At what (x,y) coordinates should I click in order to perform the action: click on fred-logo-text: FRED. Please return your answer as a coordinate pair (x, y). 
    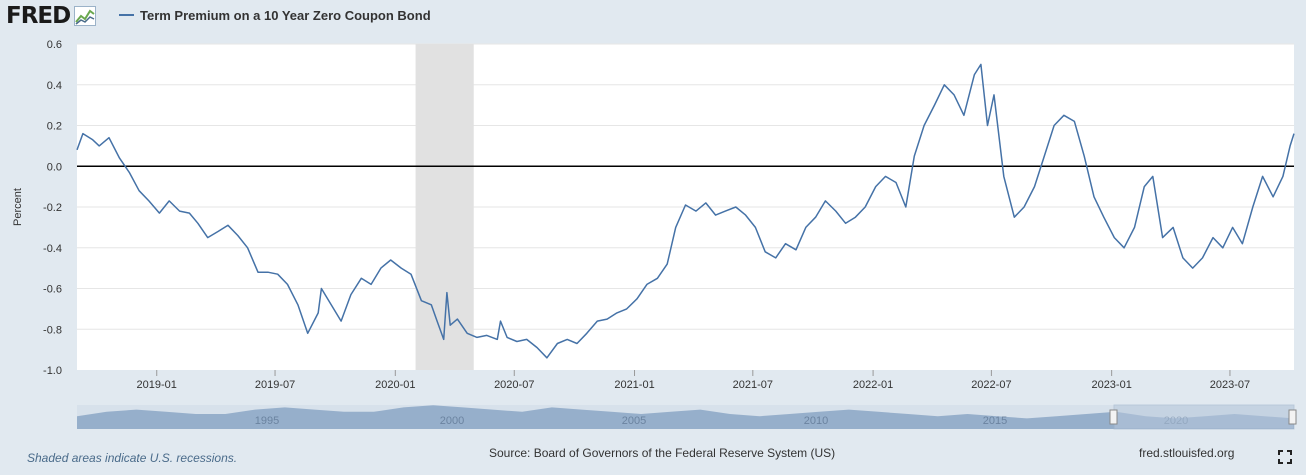
    Looking at the image, I should click on (38, 16).